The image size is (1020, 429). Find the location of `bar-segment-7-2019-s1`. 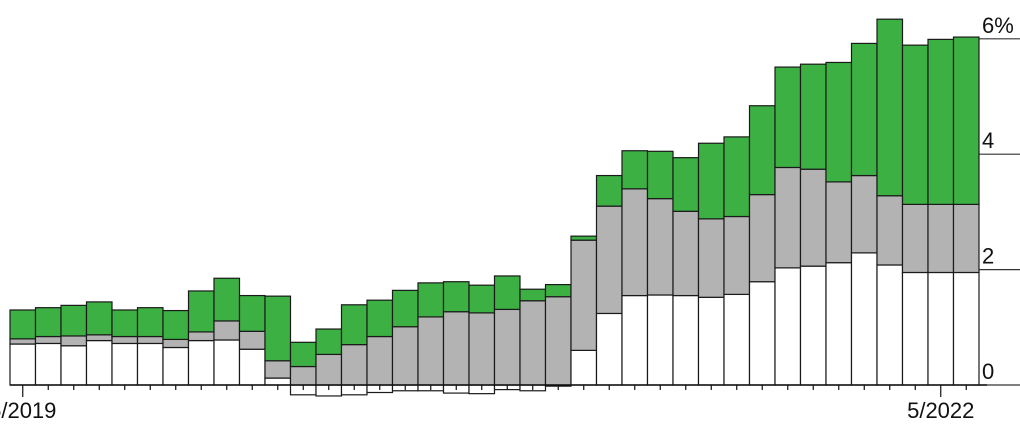

bar-segment-7-2019-s1 is located at coordinates (74, 341).